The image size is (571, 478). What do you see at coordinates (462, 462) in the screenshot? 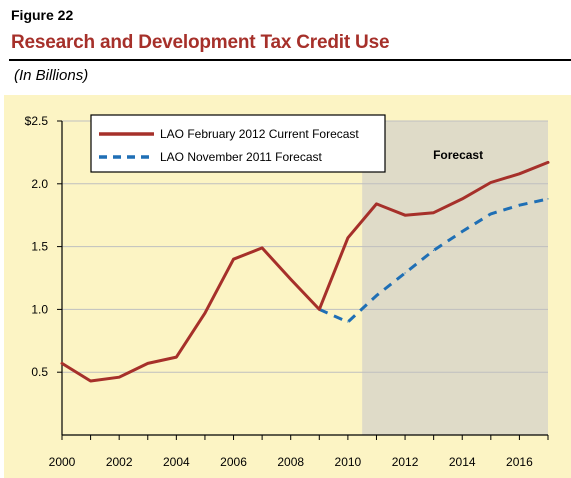
I see `x-tick-label: 2014` at bounding box center [462, 462].